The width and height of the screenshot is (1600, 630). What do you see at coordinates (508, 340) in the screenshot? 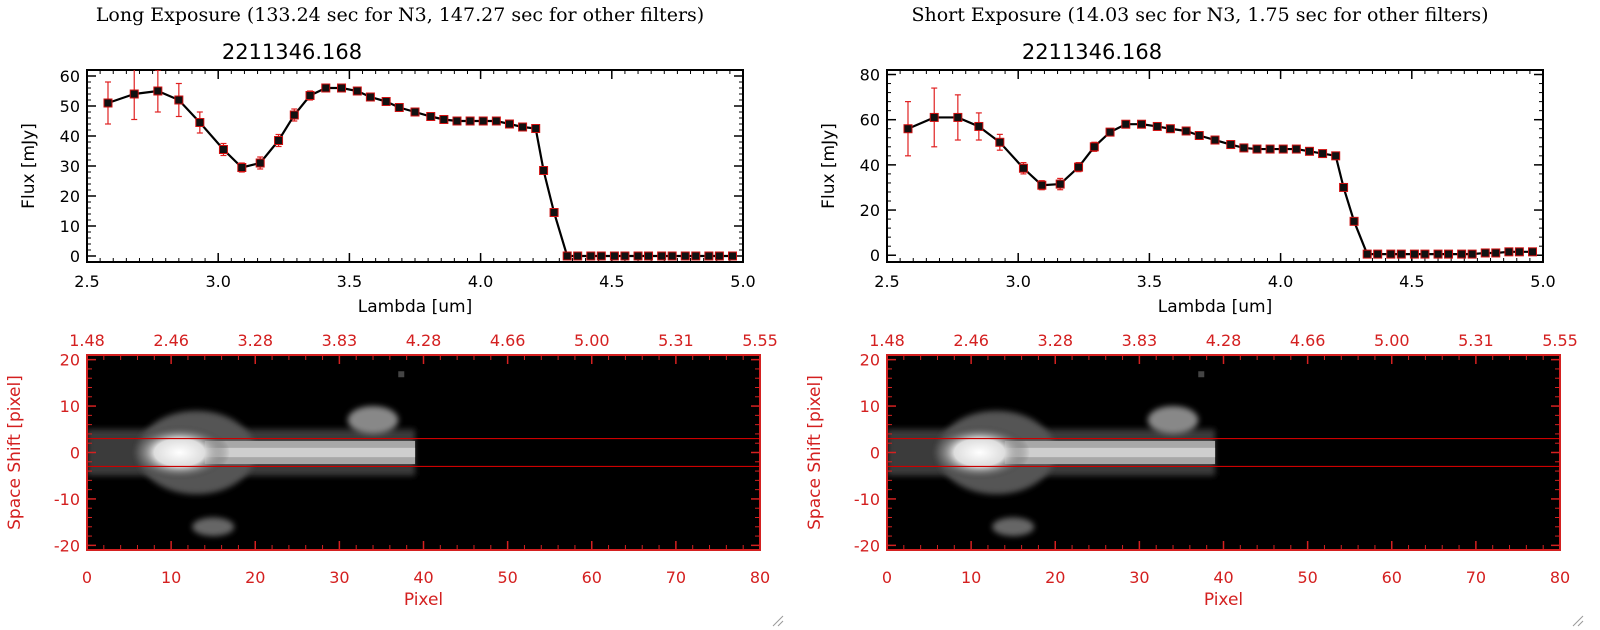
I see `top-tick-label: 4.66` at bounding box center [508, 340].